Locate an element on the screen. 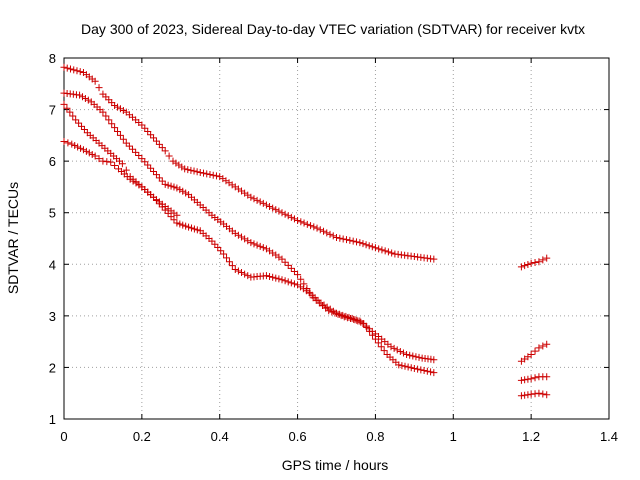 The width and height of the screenshot is (640, 480). x-tick-label: 0 is located at coordinates (63, 436).